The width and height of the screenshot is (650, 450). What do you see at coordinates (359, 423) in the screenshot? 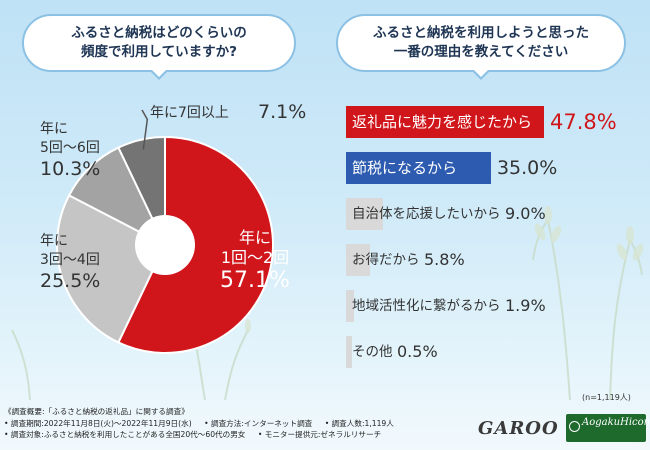
I see `survey-count: • 調査人数:1,119人` at bounding box center [359, 423].